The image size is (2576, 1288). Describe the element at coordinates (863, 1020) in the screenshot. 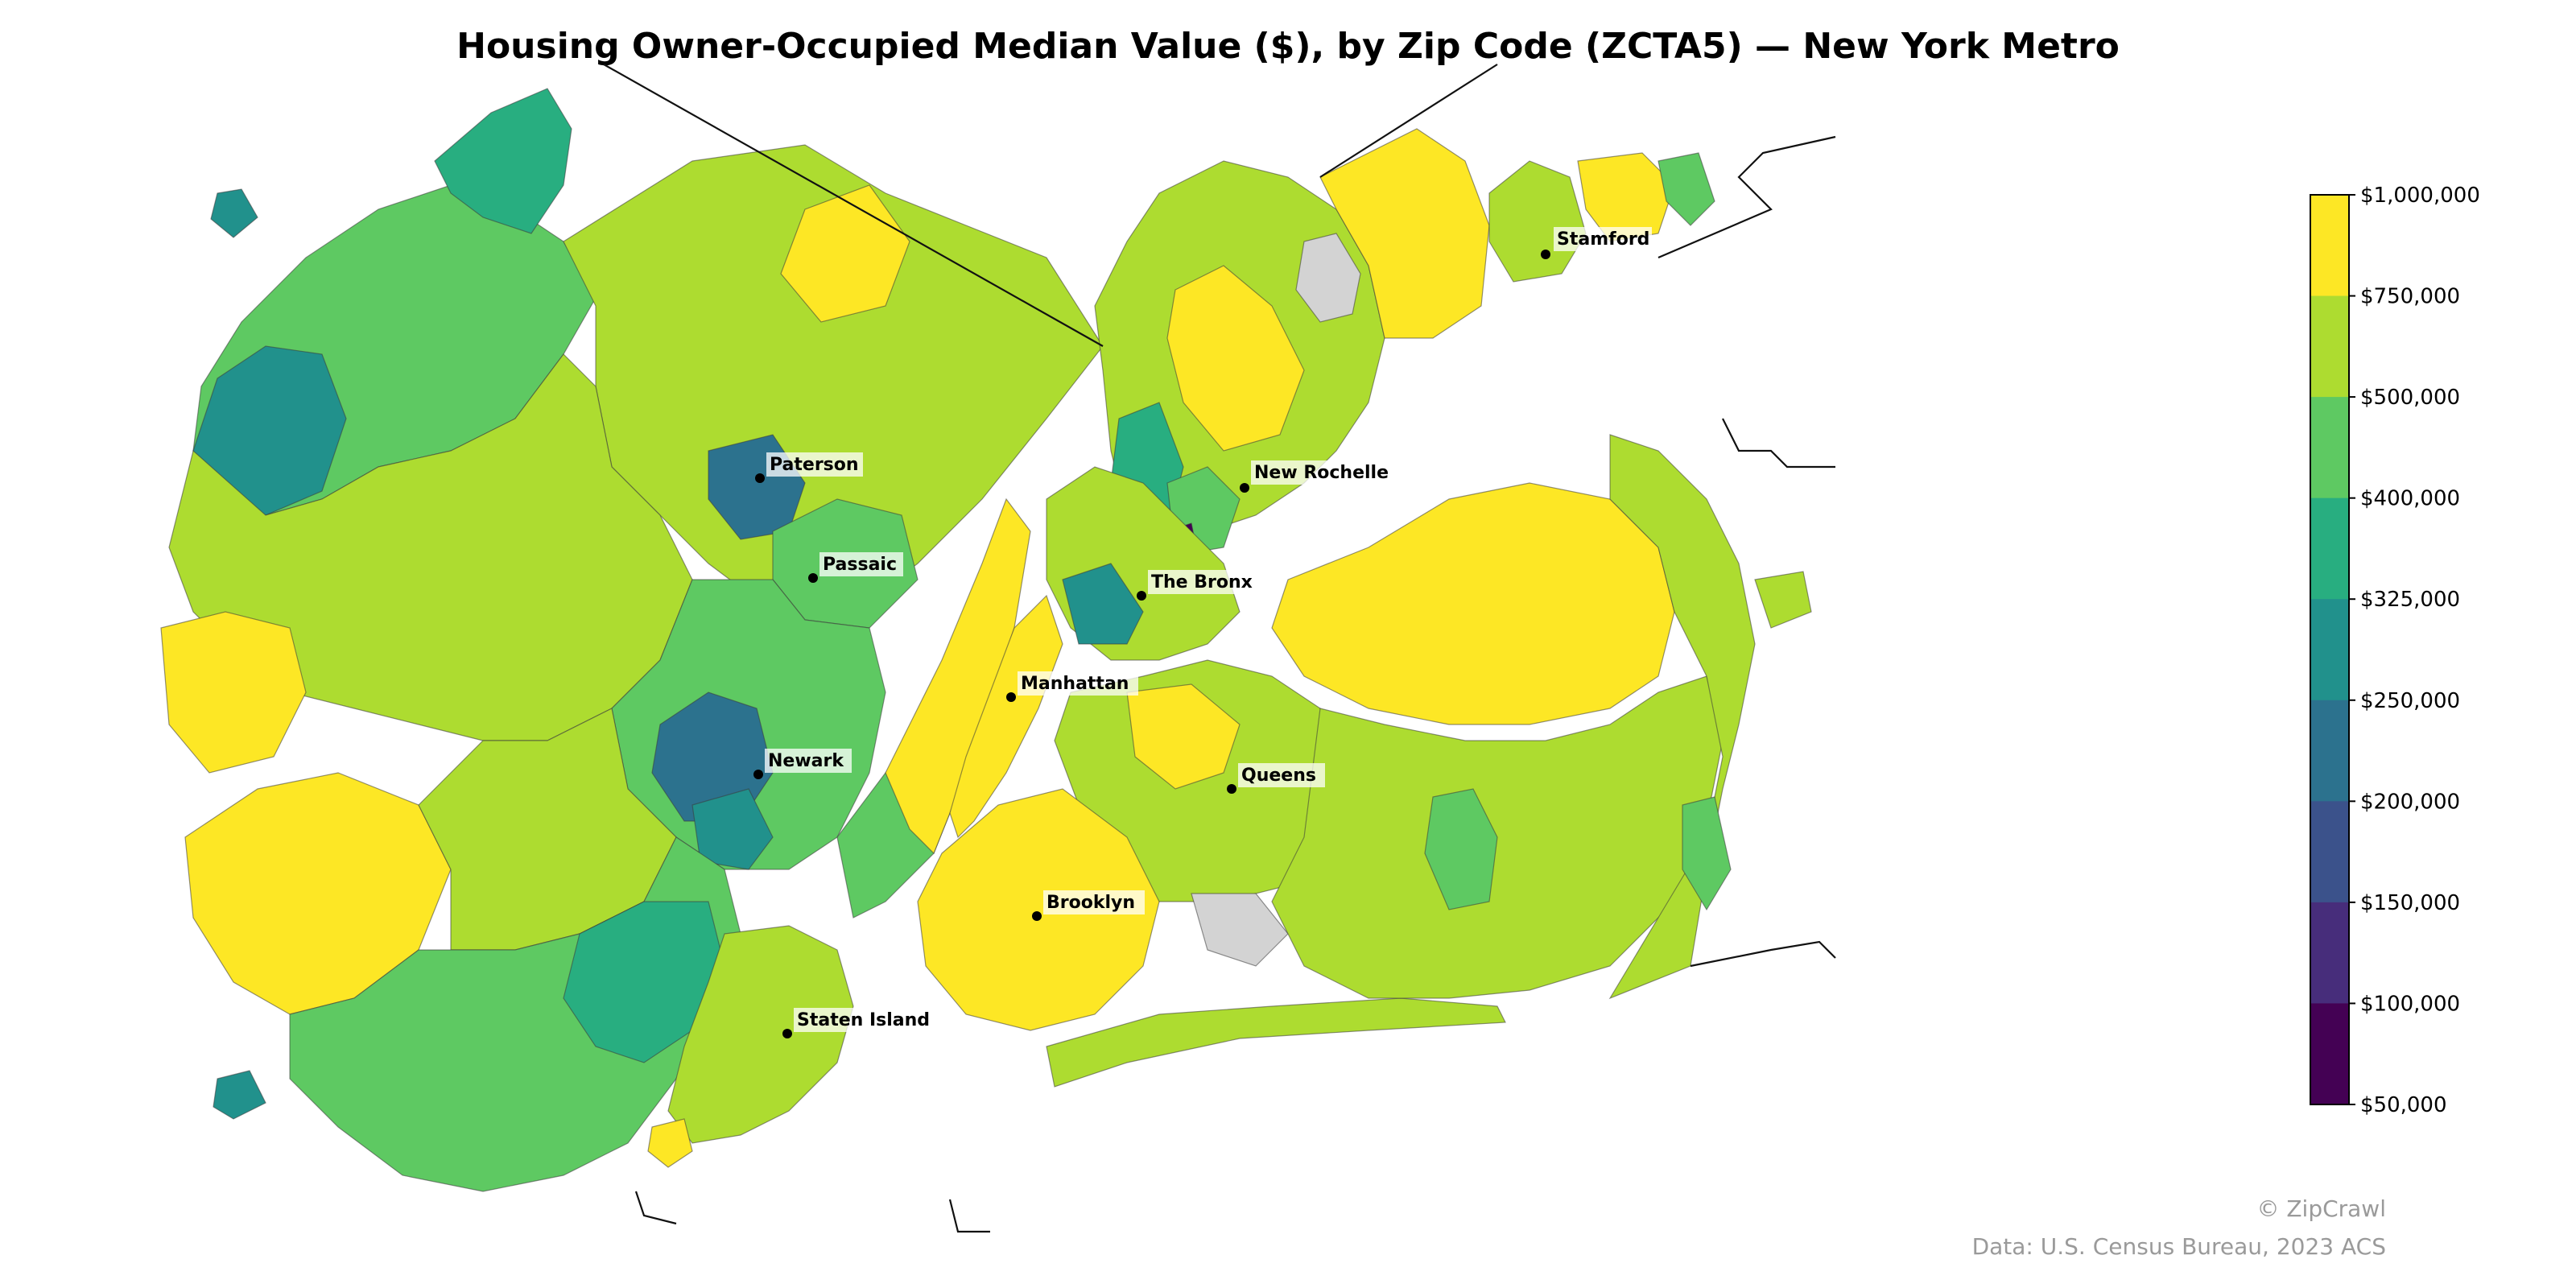

I see `city-label-staten-island: Staten Island` at that location.